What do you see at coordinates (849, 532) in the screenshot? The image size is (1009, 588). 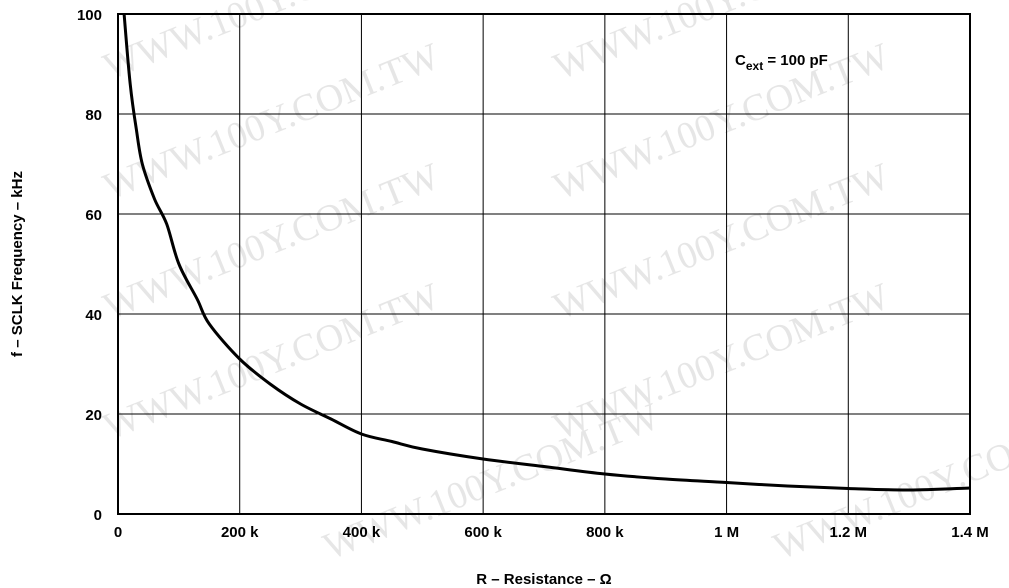 I see `x-tick-label: 1.2 M` at bounding box center [849, 532].